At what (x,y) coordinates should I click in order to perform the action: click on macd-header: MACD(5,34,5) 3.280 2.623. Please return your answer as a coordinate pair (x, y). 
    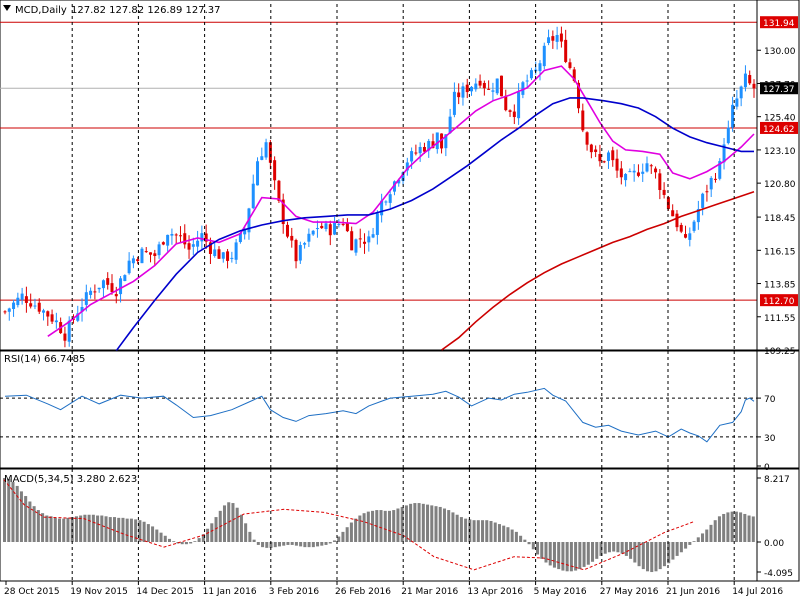
    Looking at the image, I should click on (70, 479).